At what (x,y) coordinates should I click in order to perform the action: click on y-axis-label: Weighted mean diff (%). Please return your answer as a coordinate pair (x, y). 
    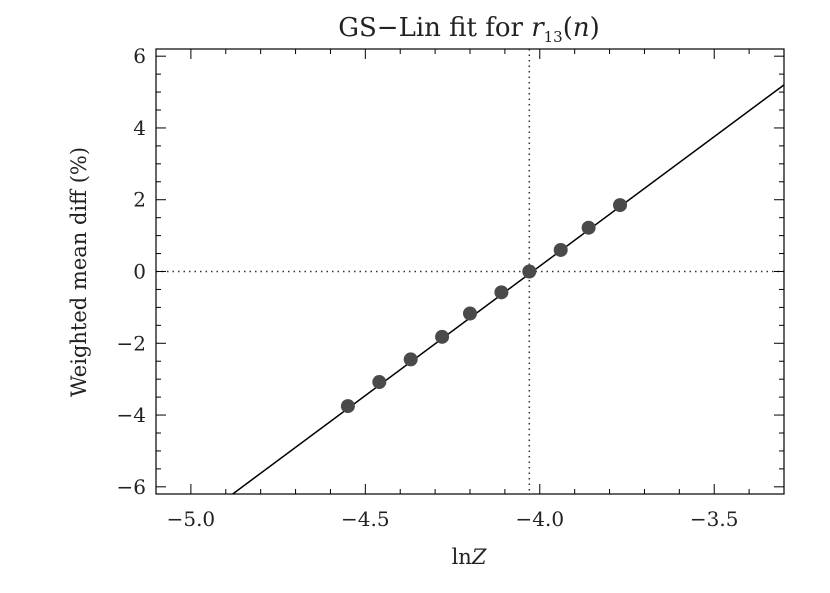
    Looking at the image, I should click on (79, 272).